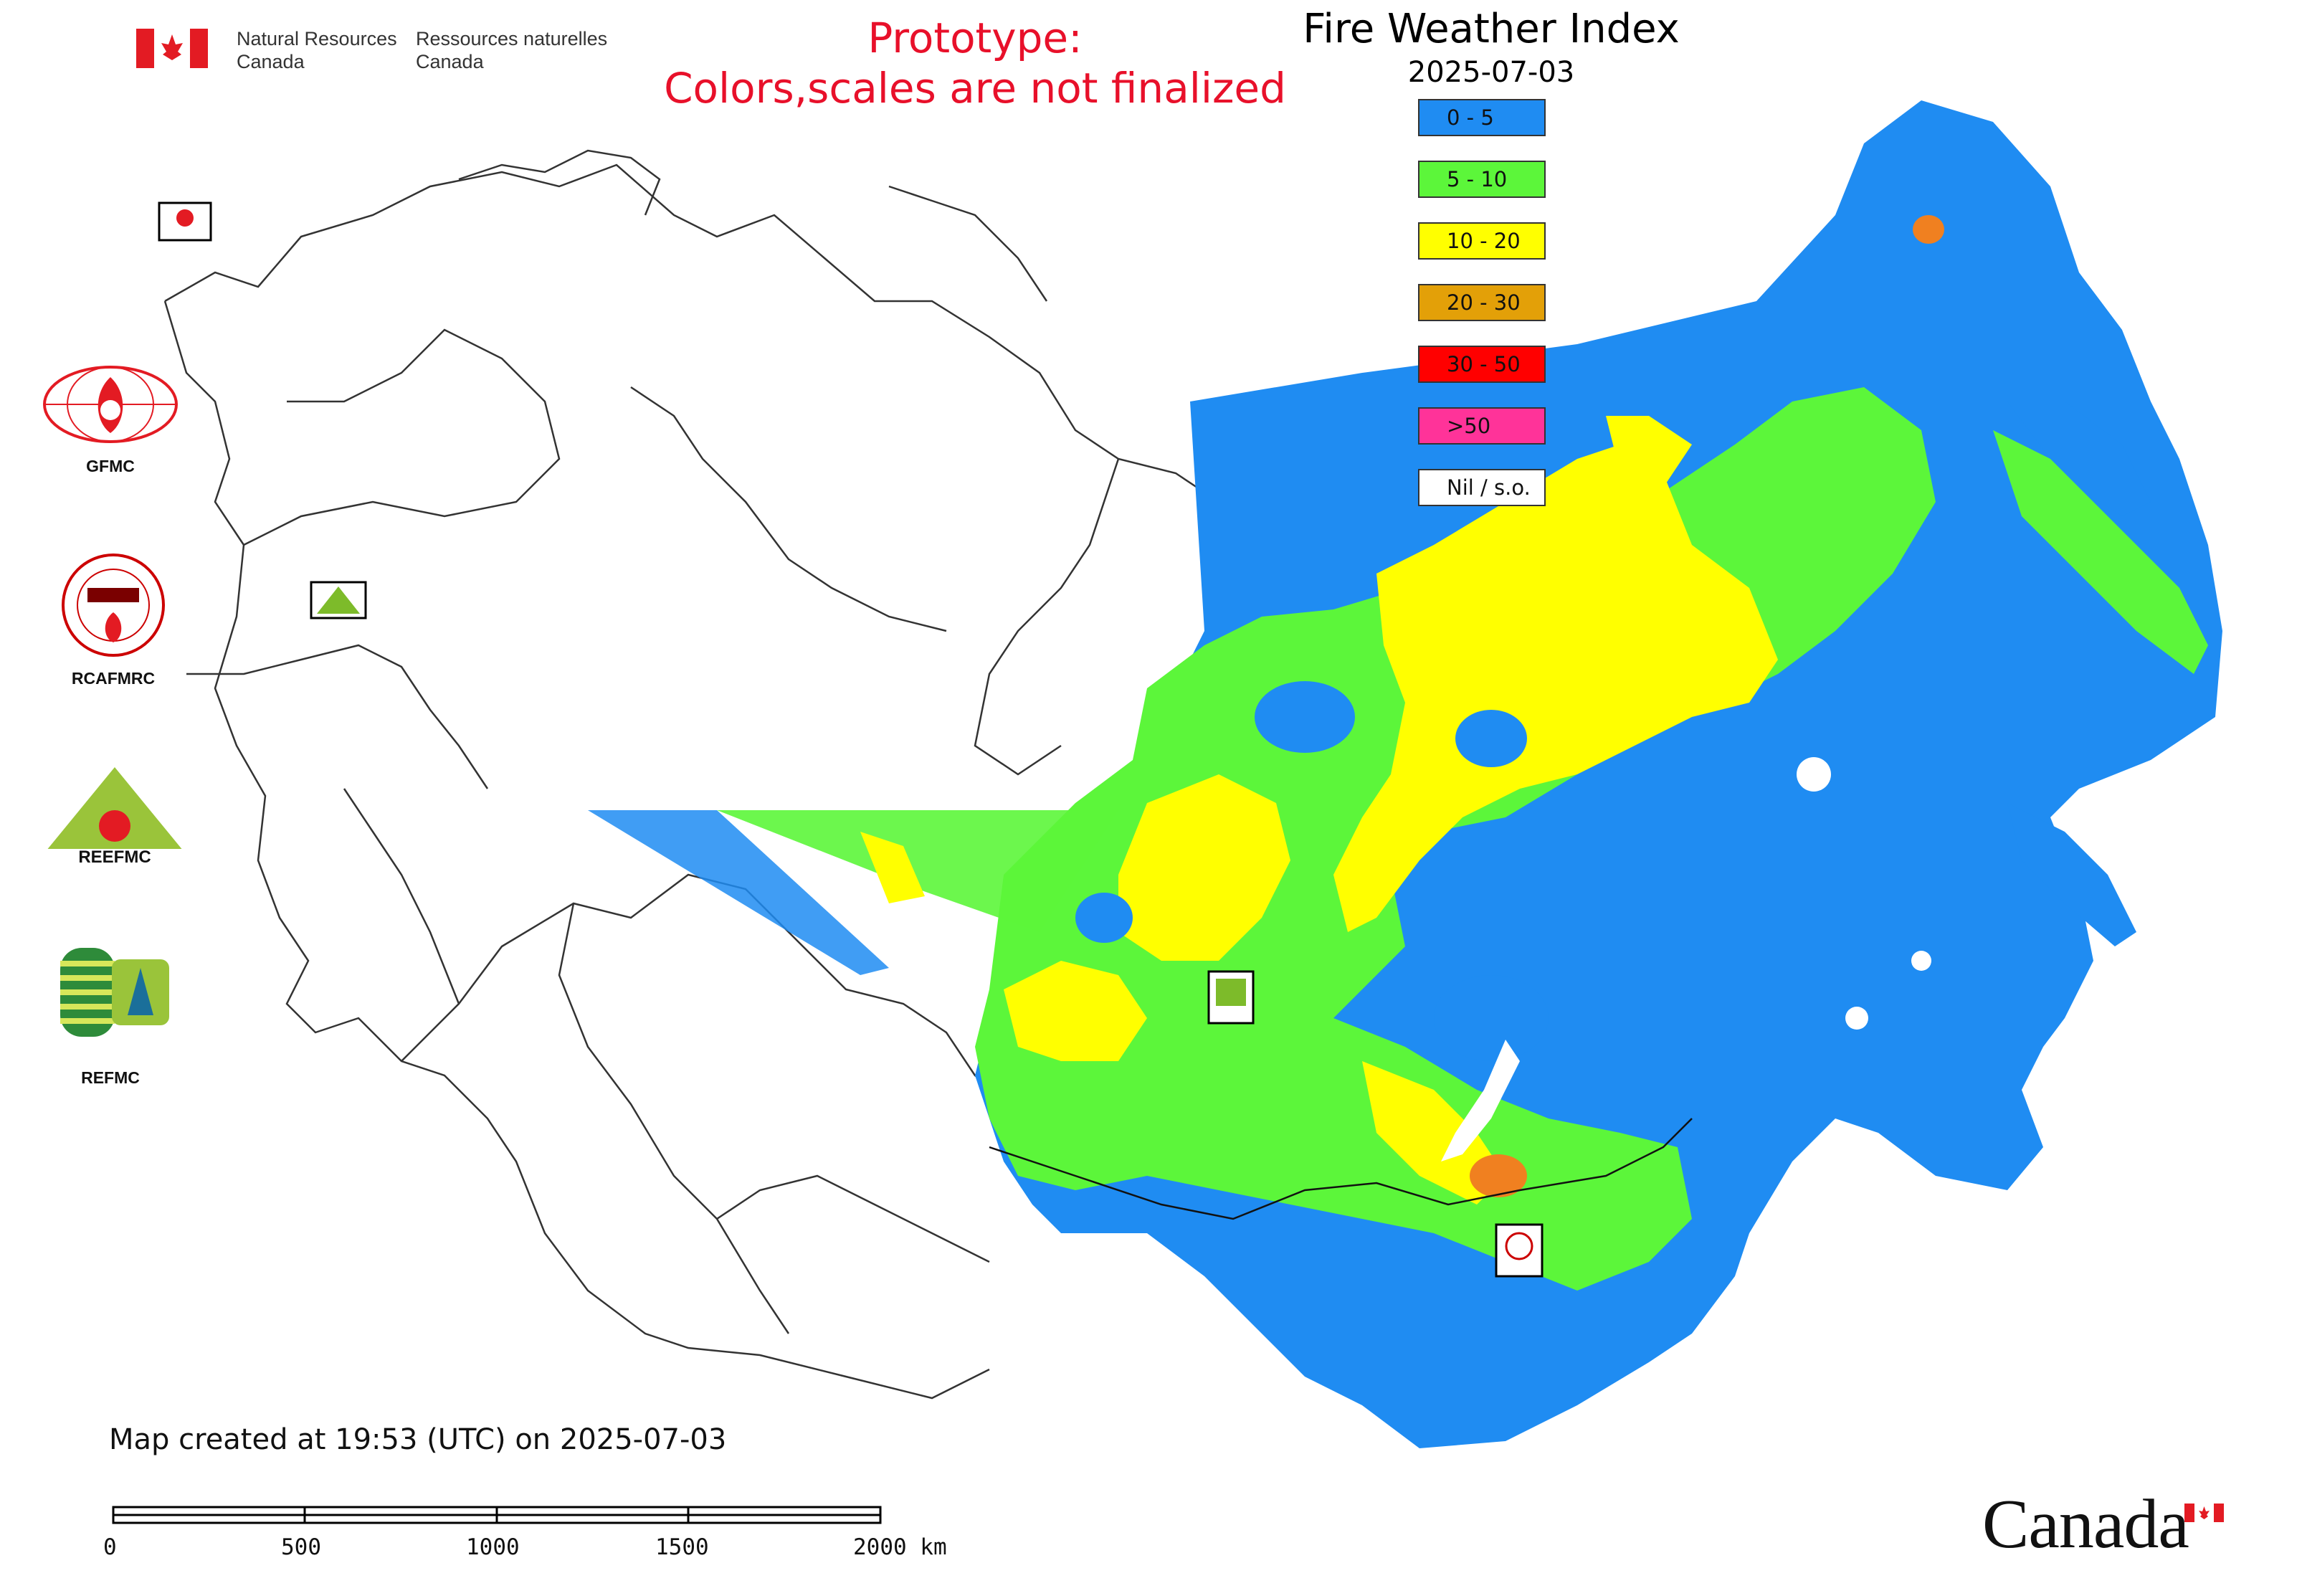 The image size is (2302, 1596). Describe the element at coordinates (115, 817) in the screenshot. I see `reefmc-logo: REEFMC` at that location.